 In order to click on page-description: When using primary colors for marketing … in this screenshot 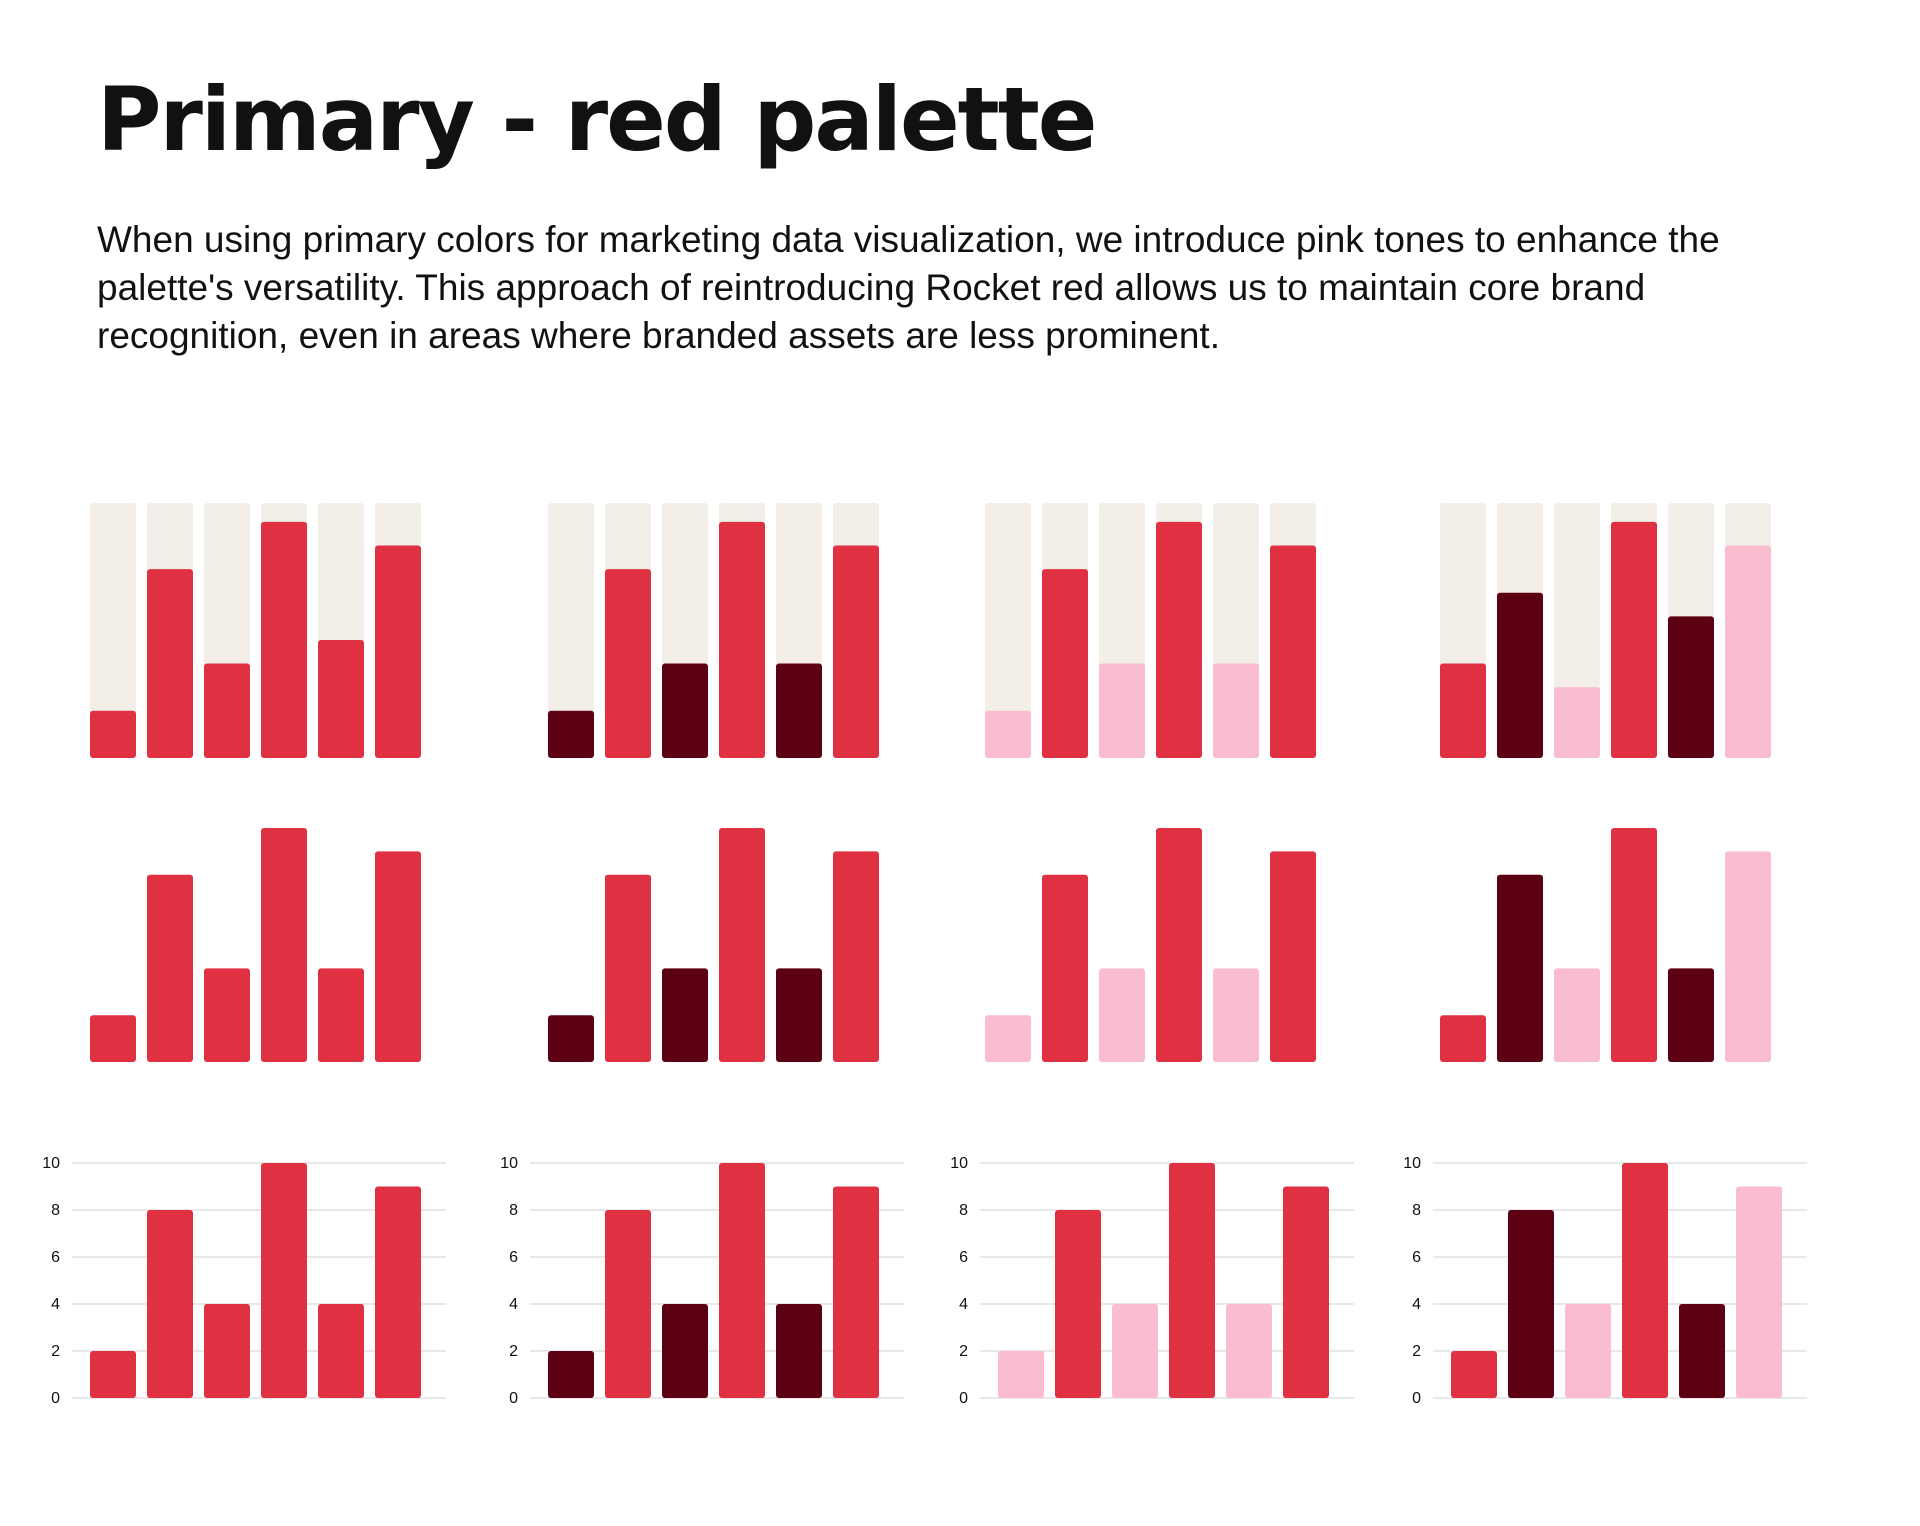, I will do `click(908, 287)`.